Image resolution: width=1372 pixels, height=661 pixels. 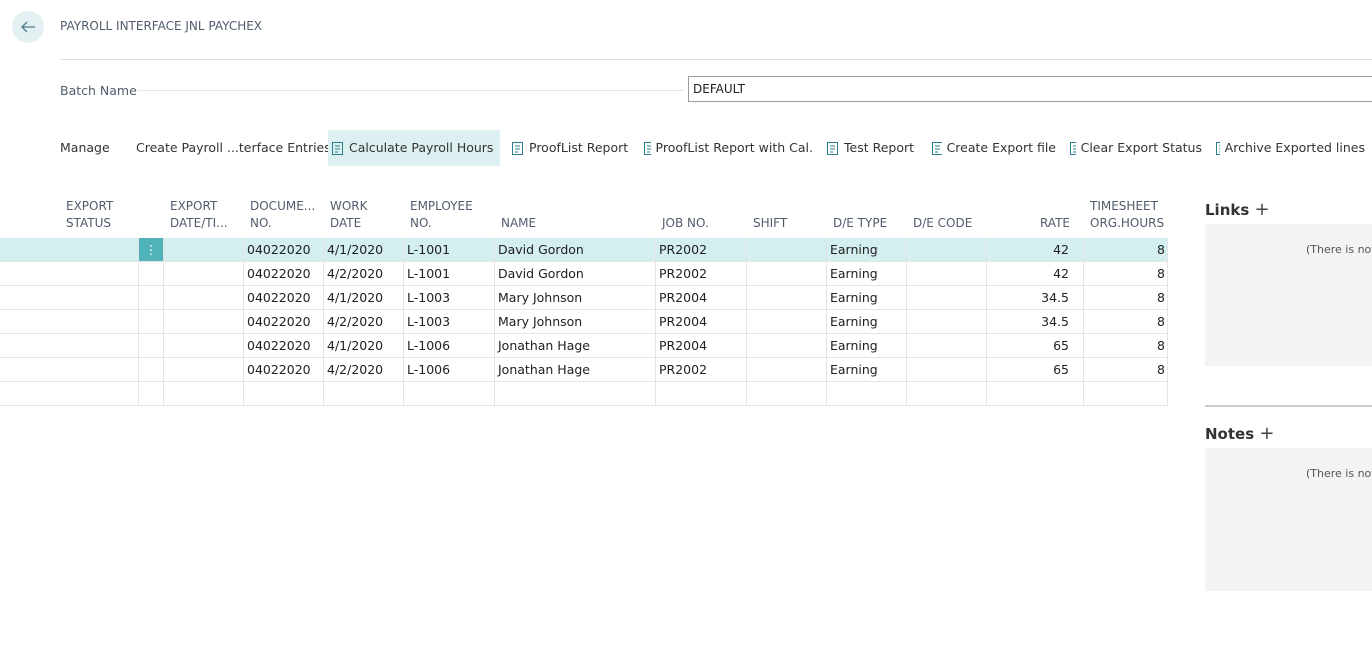 I want to click on action-button: Archive Exported lines, so click(x=1288, y=148).